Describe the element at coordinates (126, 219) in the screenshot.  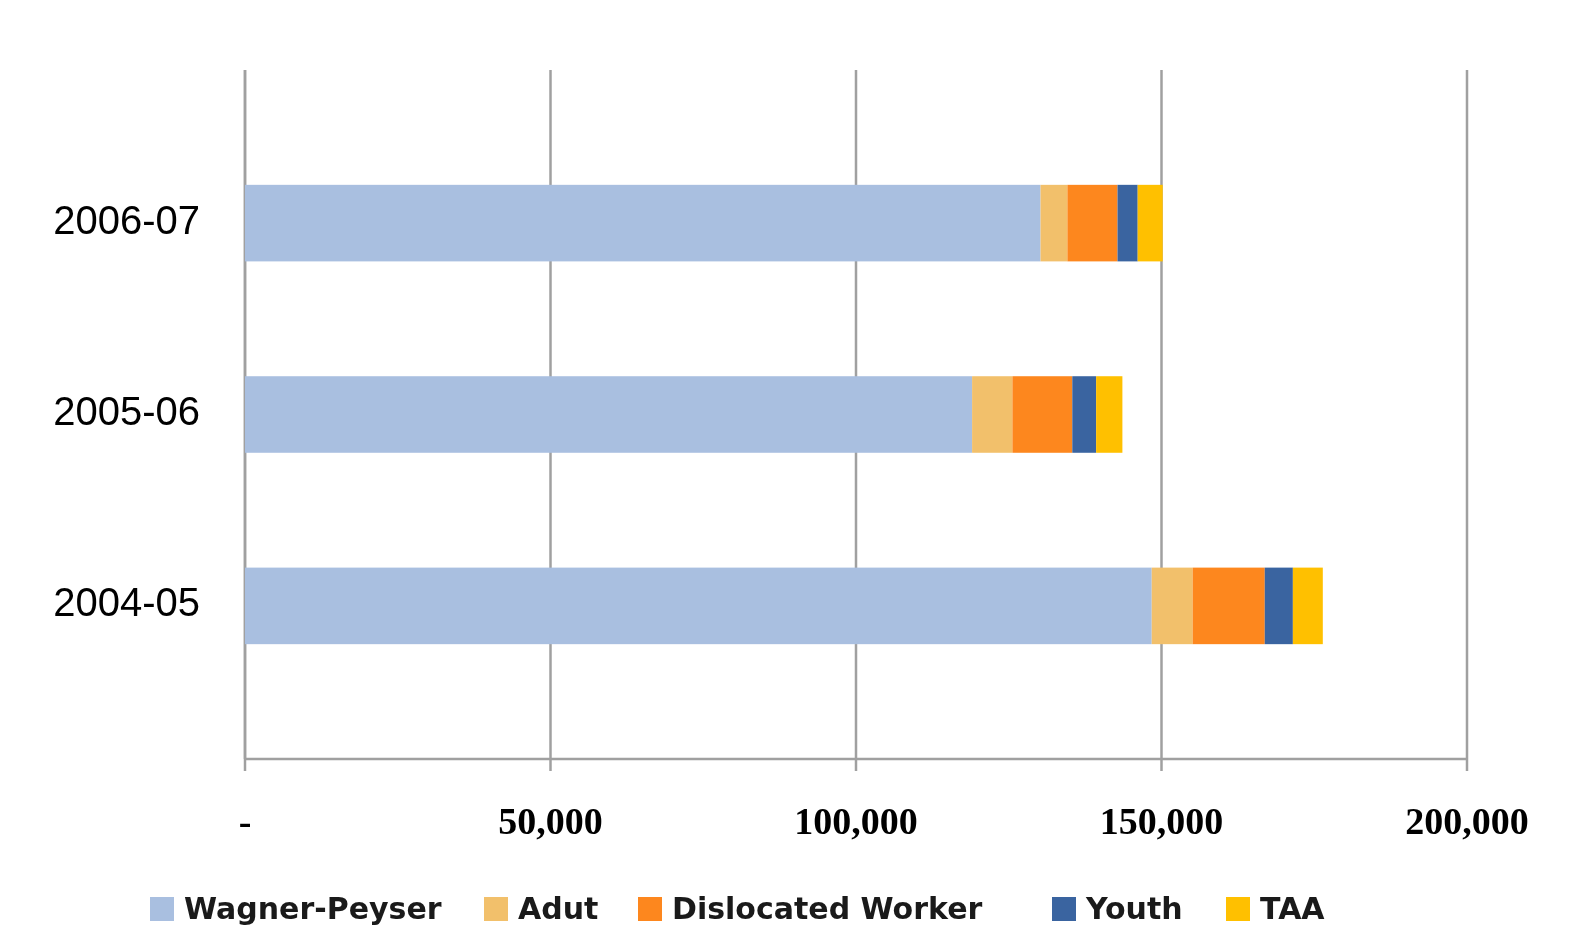
I see `y-tick-label: 2006-07` at that location.